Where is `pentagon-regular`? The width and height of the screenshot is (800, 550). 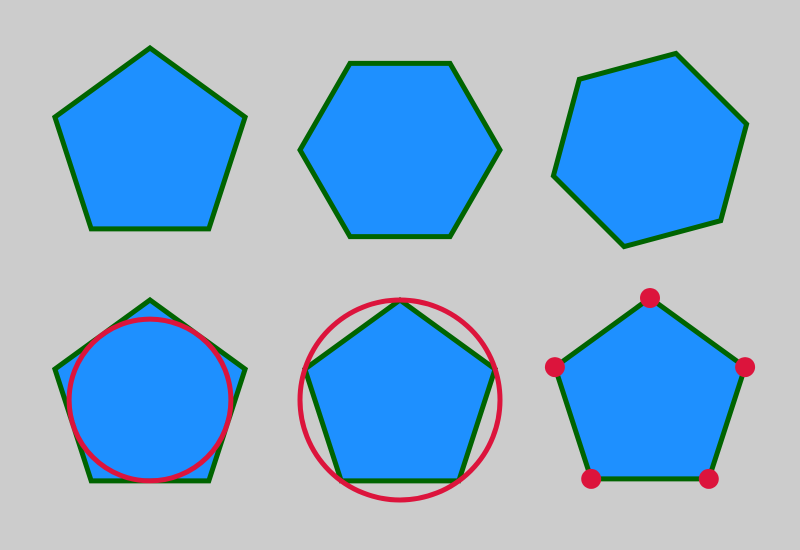
pentagon-regular is located at coordinates (150, 138).